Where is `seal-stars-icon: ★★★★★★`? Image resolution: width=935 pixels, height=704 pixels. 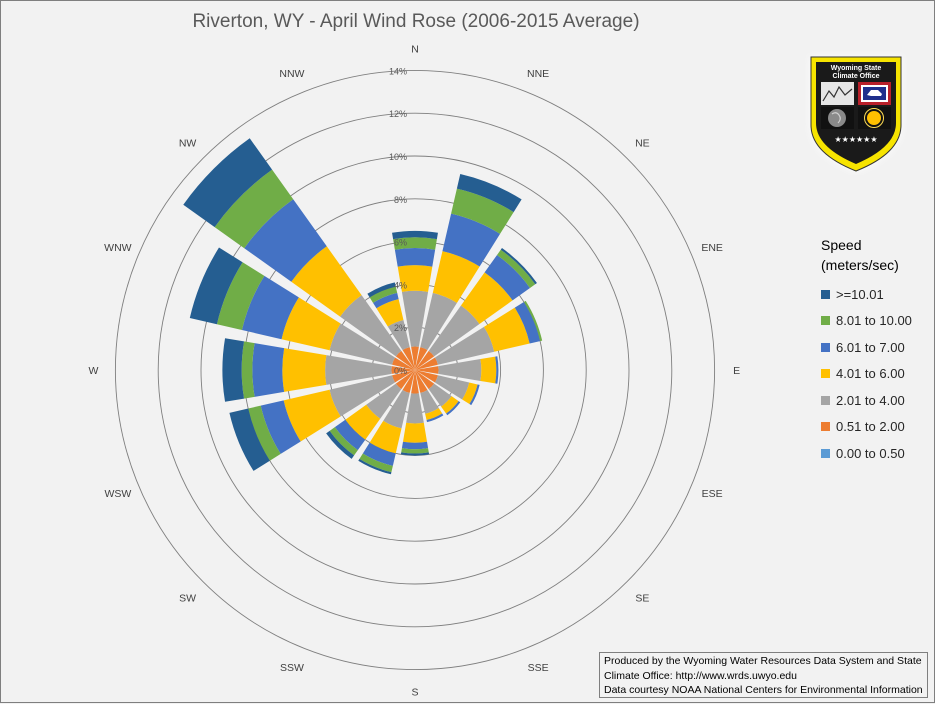 seal-stars-icon: ★★★★★★ is located at coordinates (855, 139).